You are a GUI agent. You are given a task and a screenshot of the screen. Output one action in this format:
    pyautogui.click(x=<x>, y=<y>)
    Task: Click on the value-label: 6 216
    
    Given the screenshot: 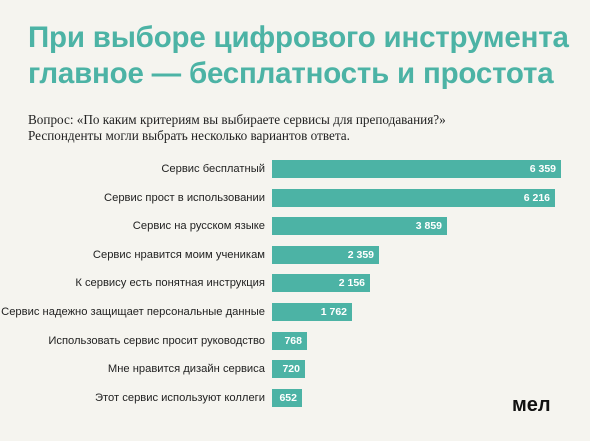 What is the action you would take?
    pyautogui.click(x=536, y=198)
    